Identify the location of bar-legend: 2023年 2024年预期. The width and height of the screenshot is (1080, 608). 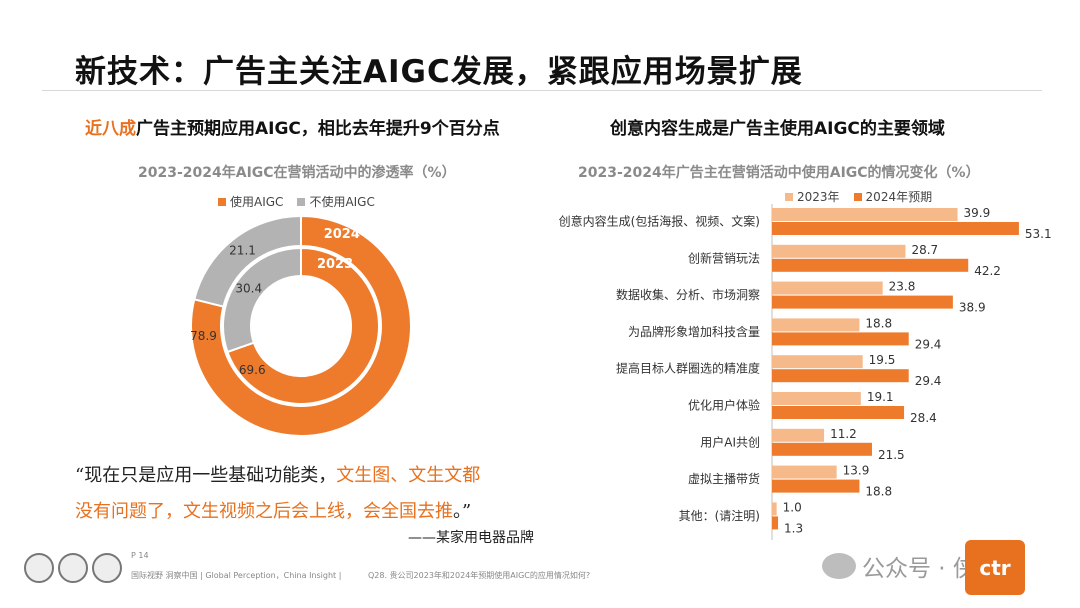
(858, 196).